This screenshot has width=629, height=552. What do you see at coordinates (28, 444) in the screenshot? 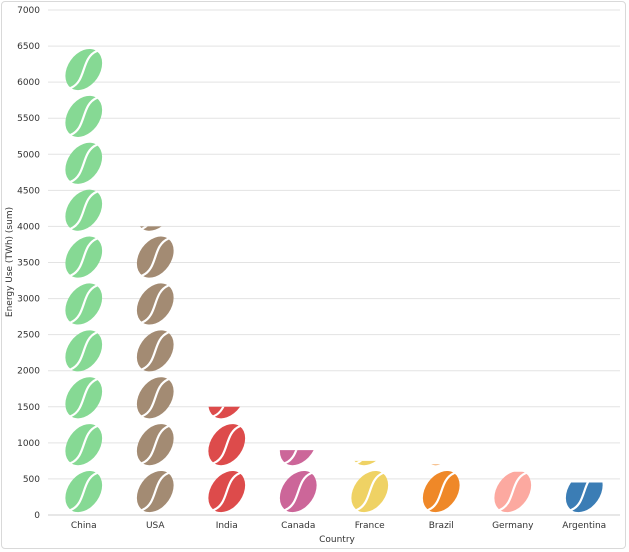
I see `y-tick-label: 1000` at bounding box center [28, 444].